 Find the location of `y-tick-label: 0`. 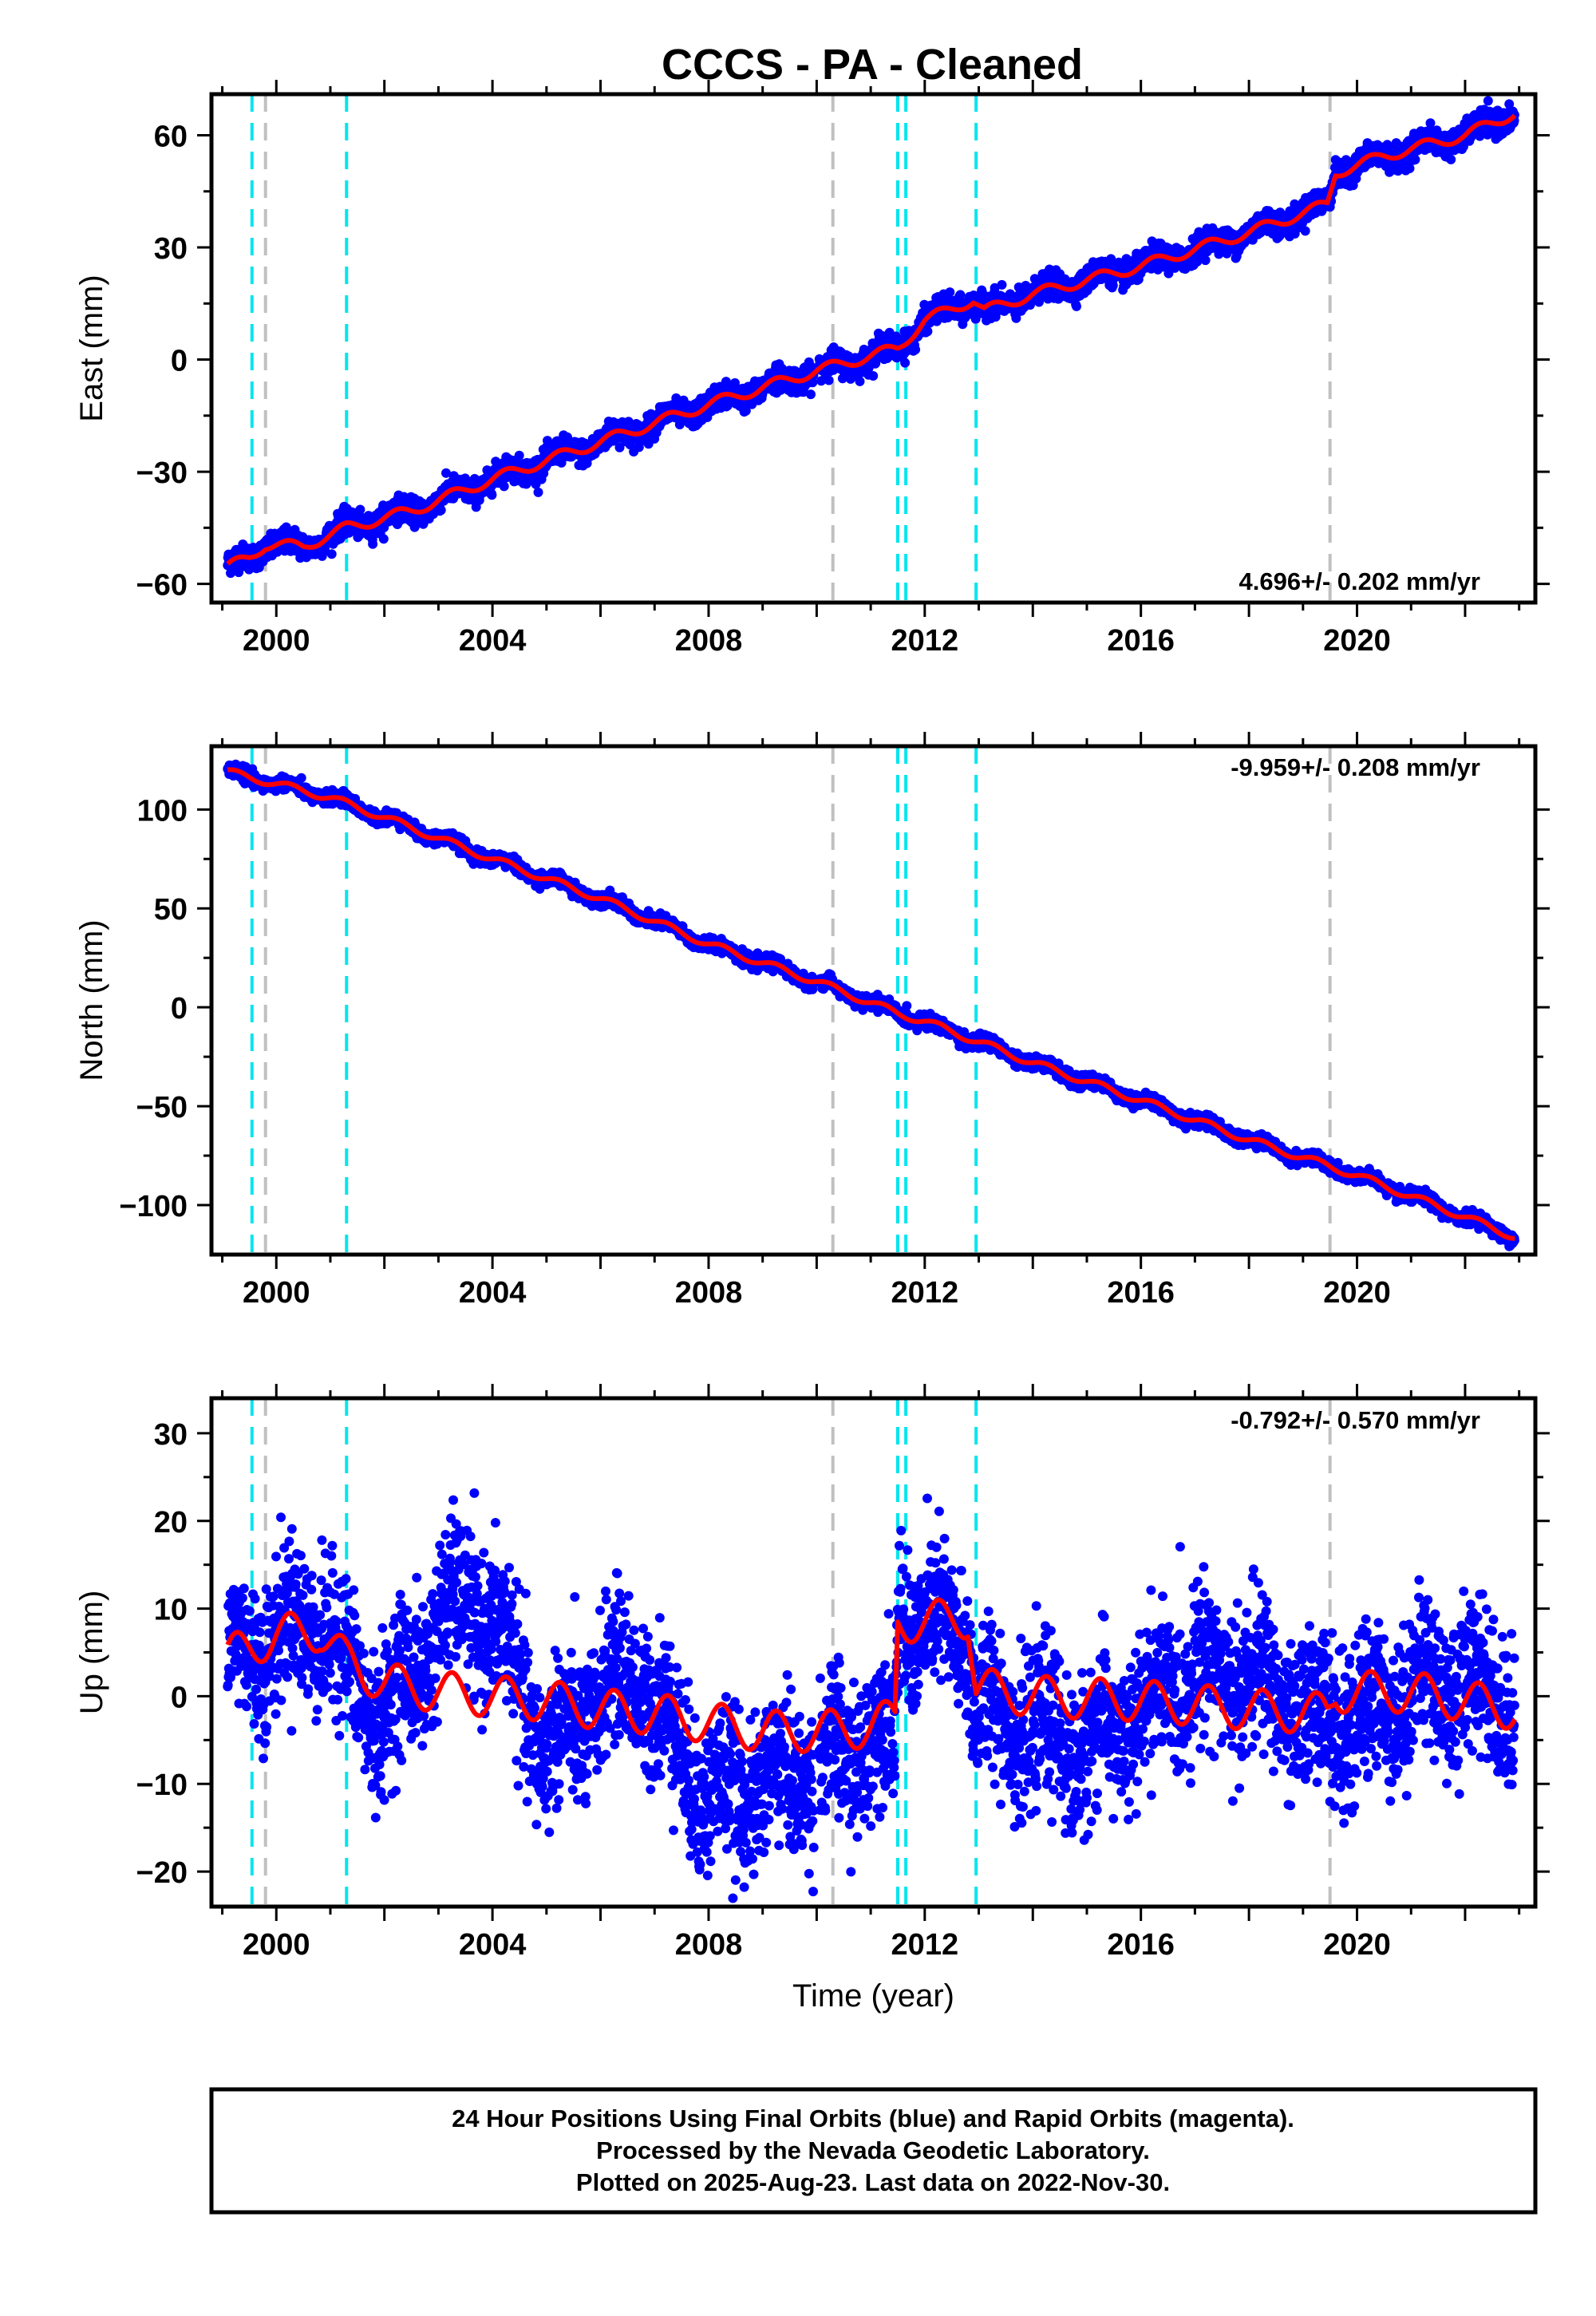

y-tick-label: 0 is located at coordinates (179, 361).